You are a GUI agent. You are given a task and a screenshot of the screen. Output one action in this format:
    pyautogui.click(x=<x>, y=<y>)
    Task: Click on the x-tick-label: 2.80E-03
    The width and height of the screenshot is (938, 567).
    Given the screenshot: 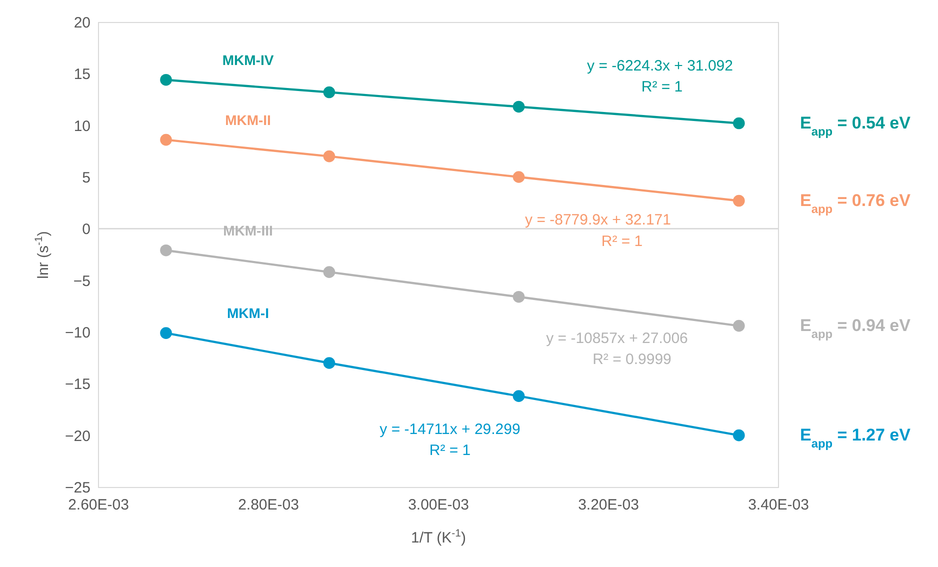 What is the action you would take?
    pyautogui.click(x=268, y=505)
    